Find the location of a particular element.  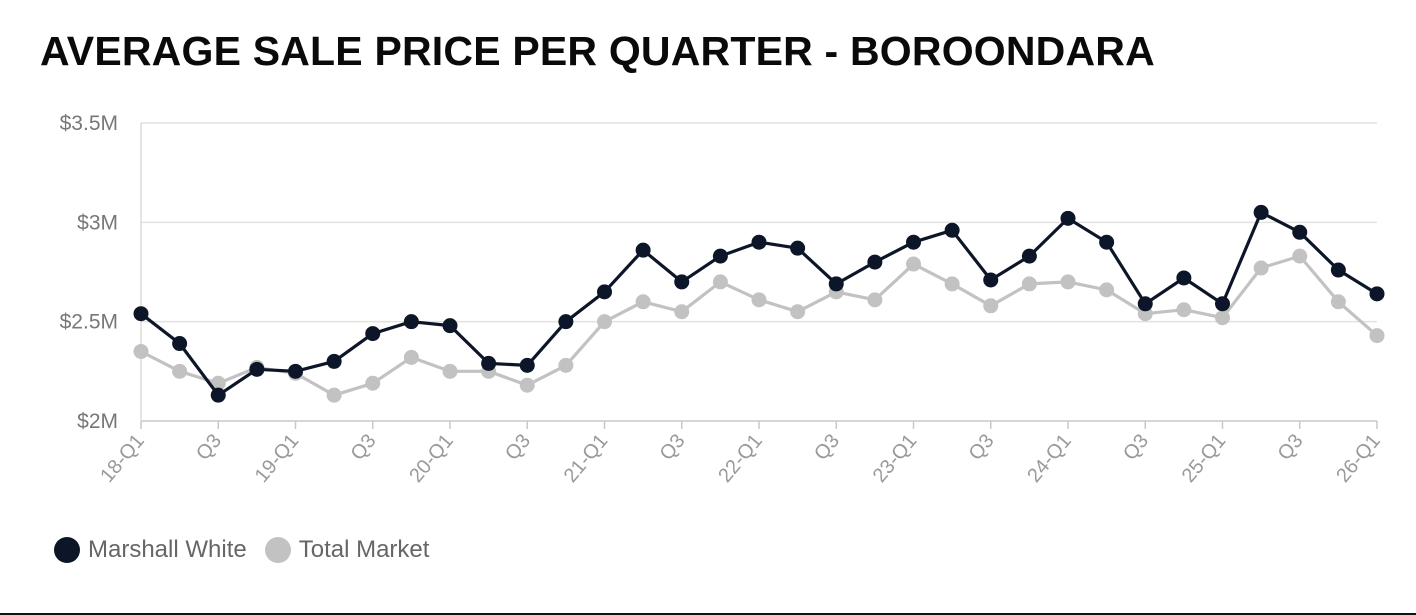

legend-swatch-marshall-white is located at coordinates (67, 550).